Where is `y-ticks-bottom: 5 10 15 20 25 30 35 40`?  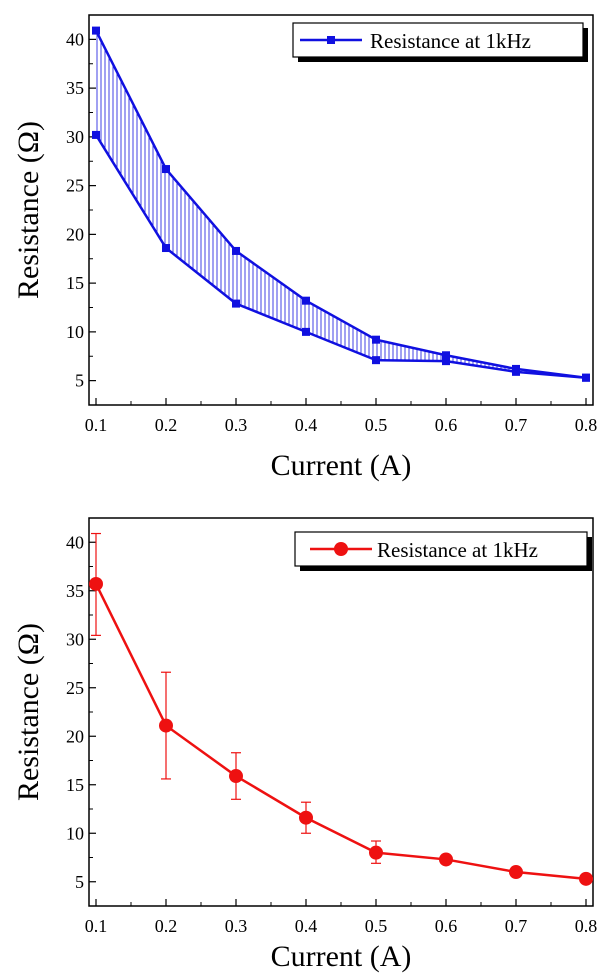 y-ticks-bottom: 5 10 15 20 25 30 35 40 is located at coordinates (81, 712).